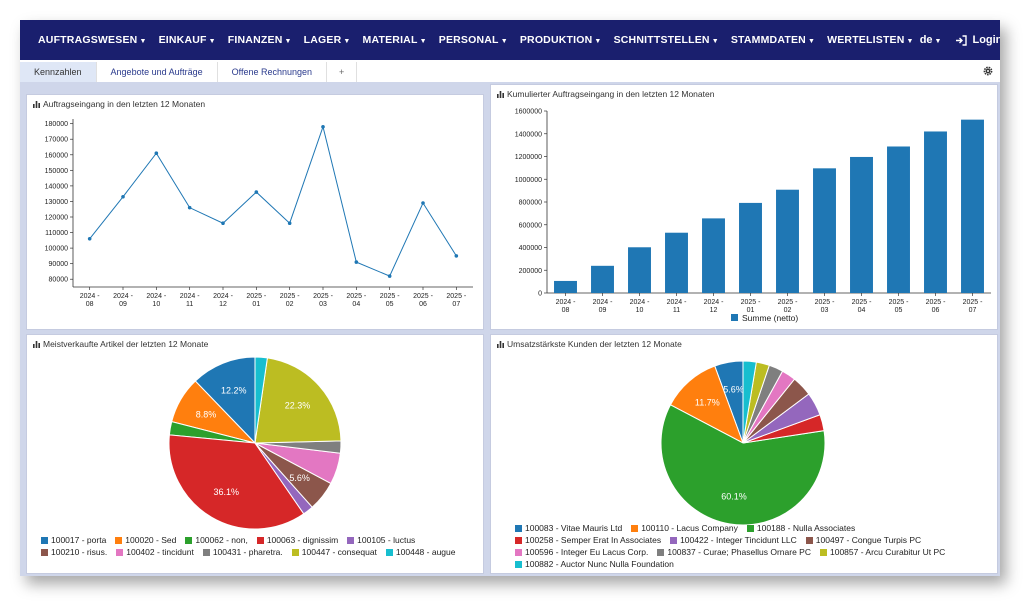  What do you see at coordinates (242, 552) in the screenshot?
I see `legend-item: 100431 - pharetra.` at bounding box center [242, 552].